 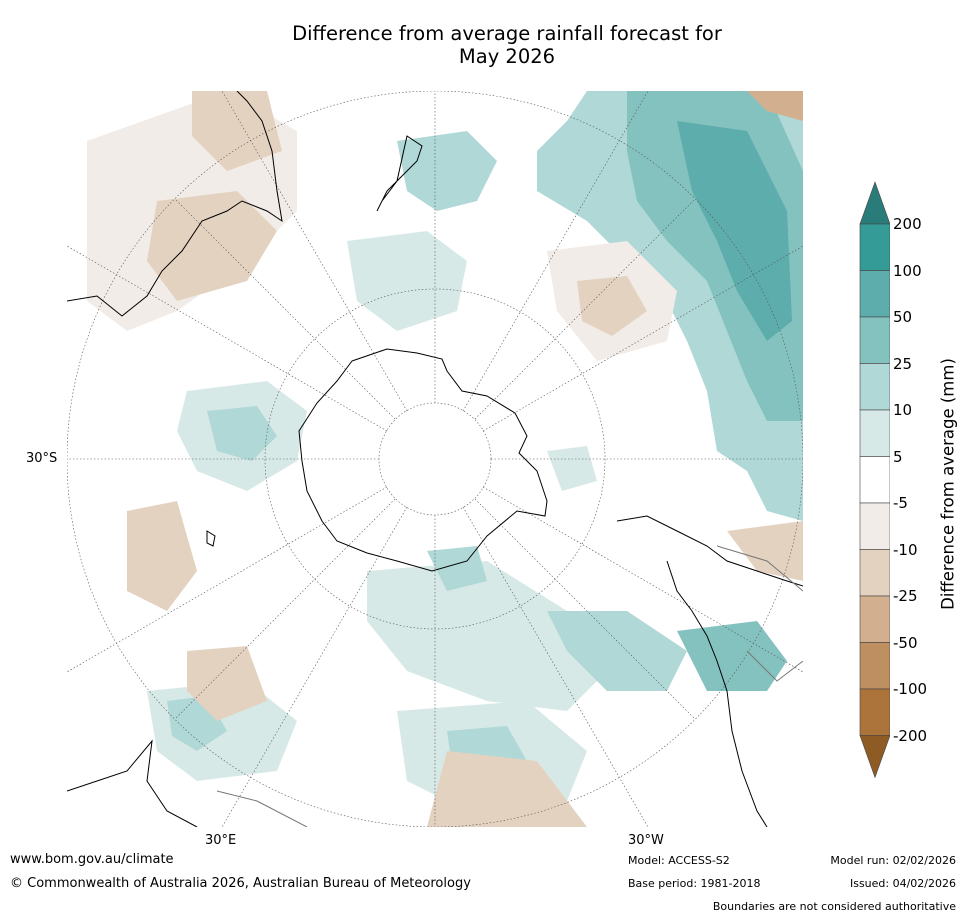 What do you see at coordinates (407, 281) in the screenshot?
I see `teal-patch-center-north` at bounding box center [407, 281].